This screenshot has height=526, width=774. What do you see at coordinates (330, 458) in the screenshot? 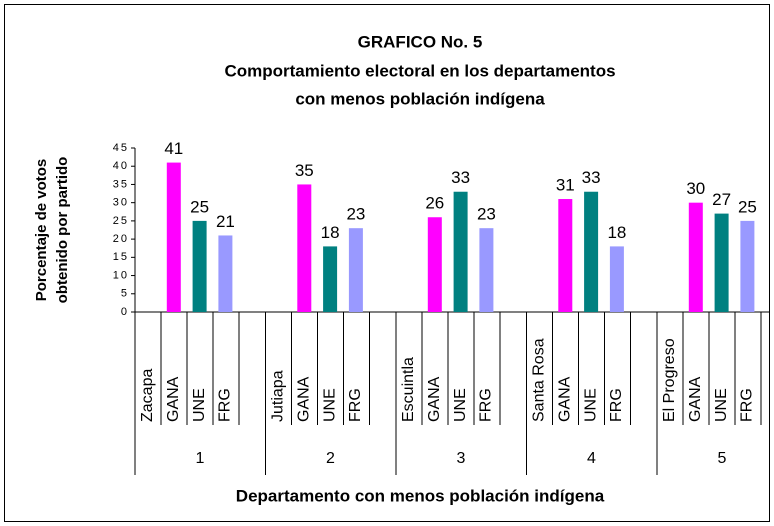
I see `group-label: 2` at bounding box center [330, 458].